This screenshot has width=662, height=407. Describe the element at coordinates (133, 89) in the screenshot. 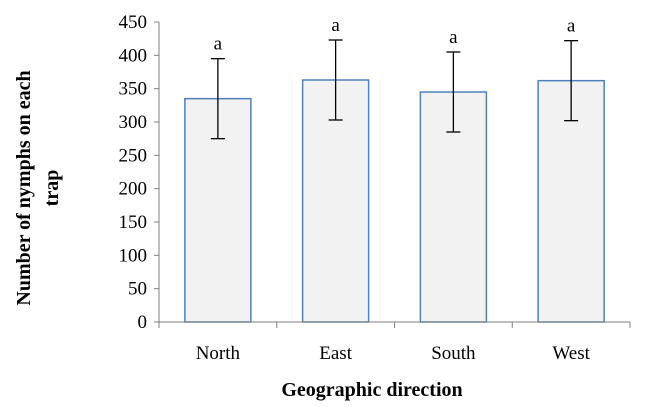

I see `y-tick-label: 350` at that location.